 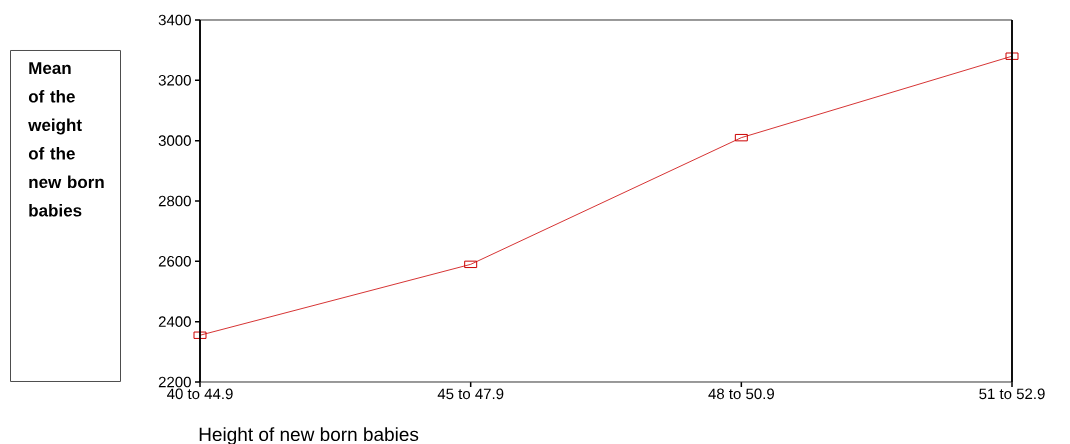 I want to click on y-tick-label: 3400, so click(x=174, y=20).